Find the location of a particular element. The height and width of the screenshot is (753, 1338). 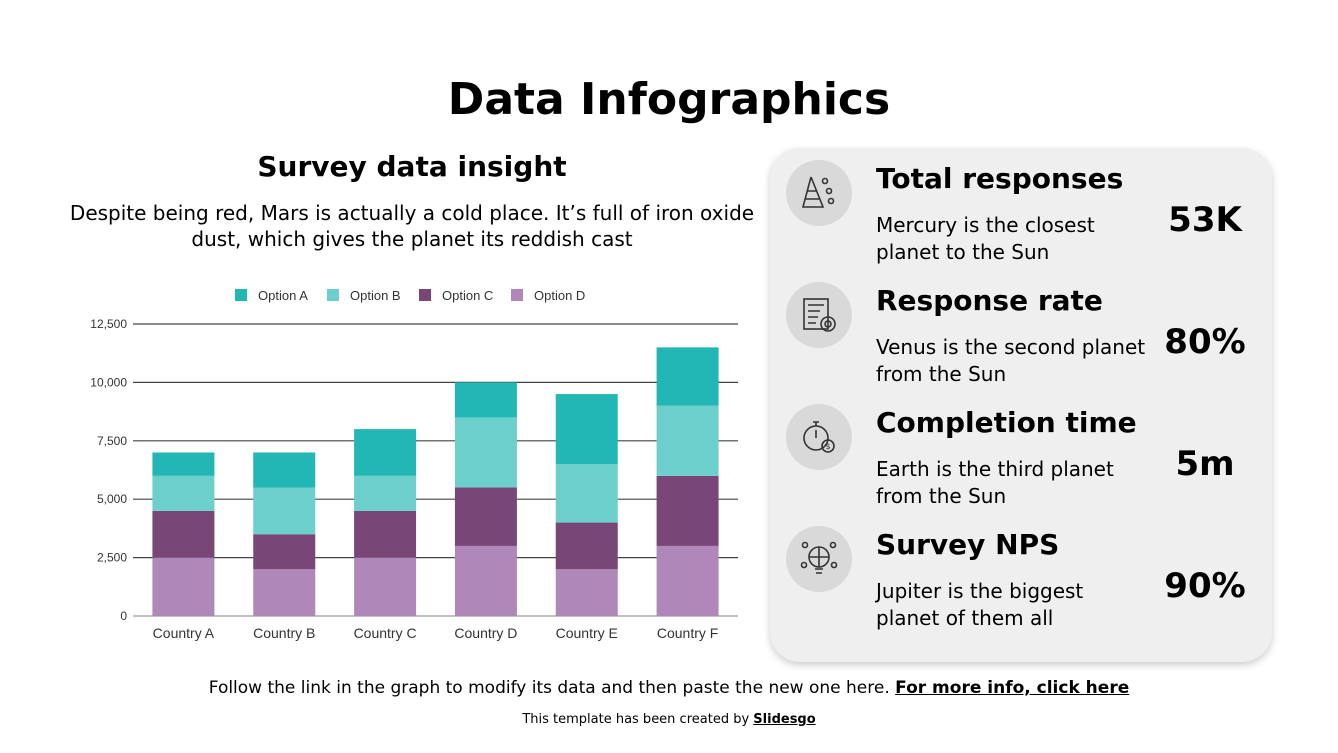

stat-value: 53K is located at coordinates (1205, 220).